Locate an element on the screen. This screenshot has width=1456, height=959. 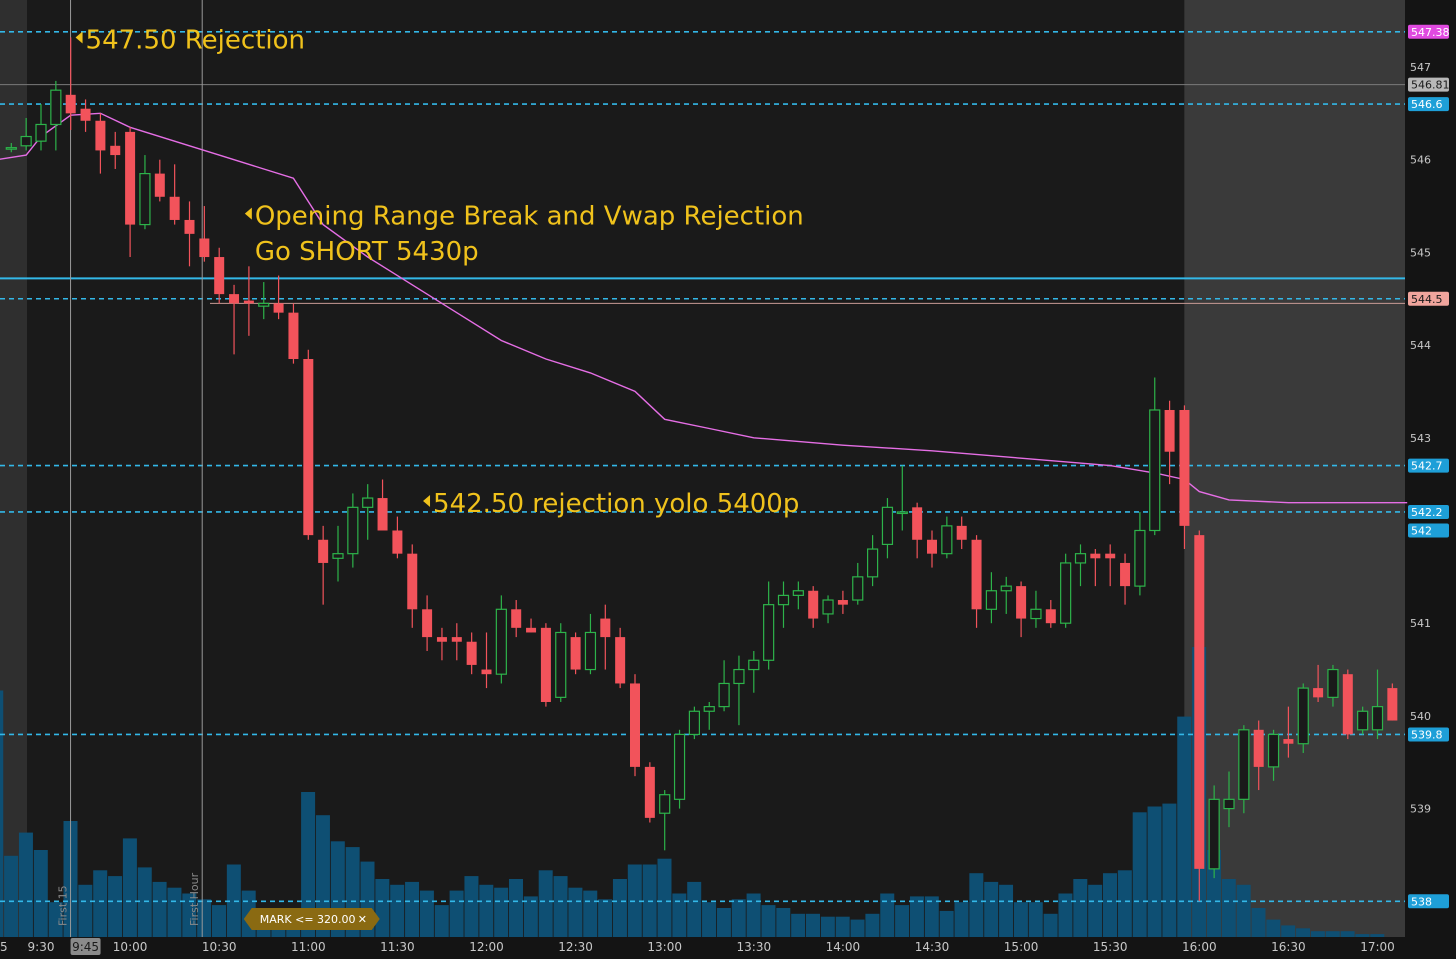
mark-alert: MARK <= 320.00 ✕ is located at coordinates (311, 919).